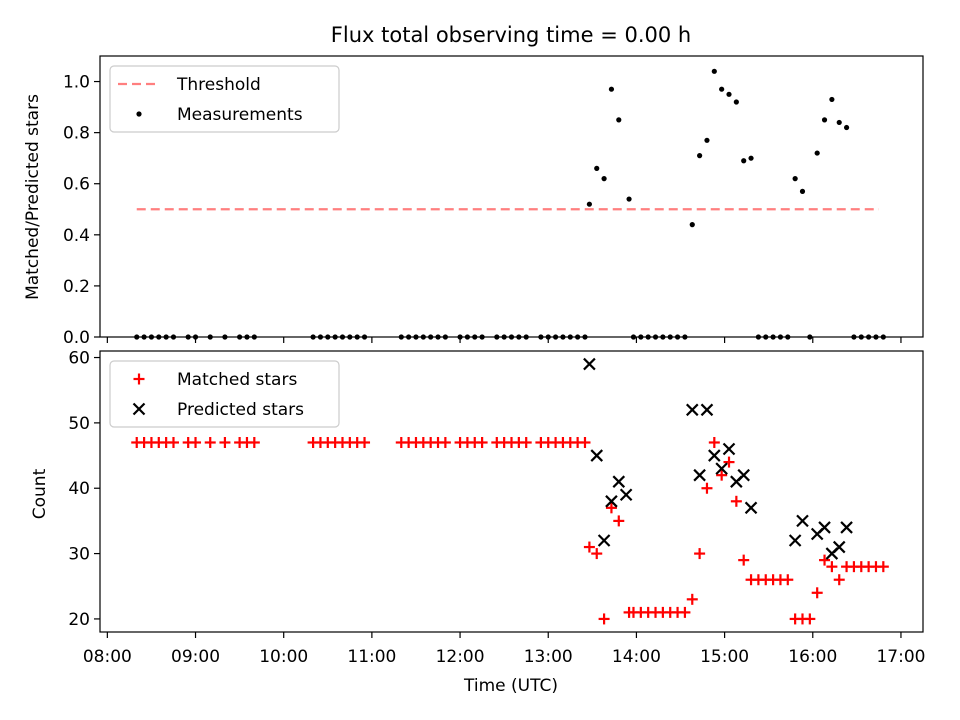 Image resolution: width=960 pixels, height=720 pixels. I want to click on top-y-label: Matched/Predicted stars, so click(33, 197).